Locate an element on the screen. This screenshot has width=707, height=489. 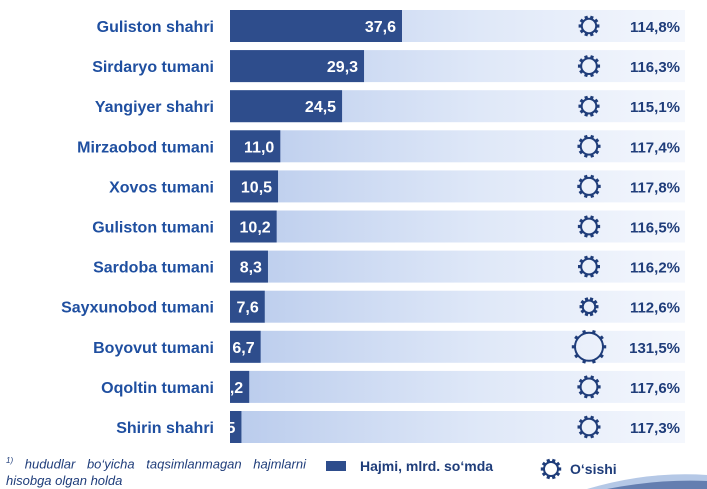
category-label: Guliston tumani is located at coordinates (153, 228).